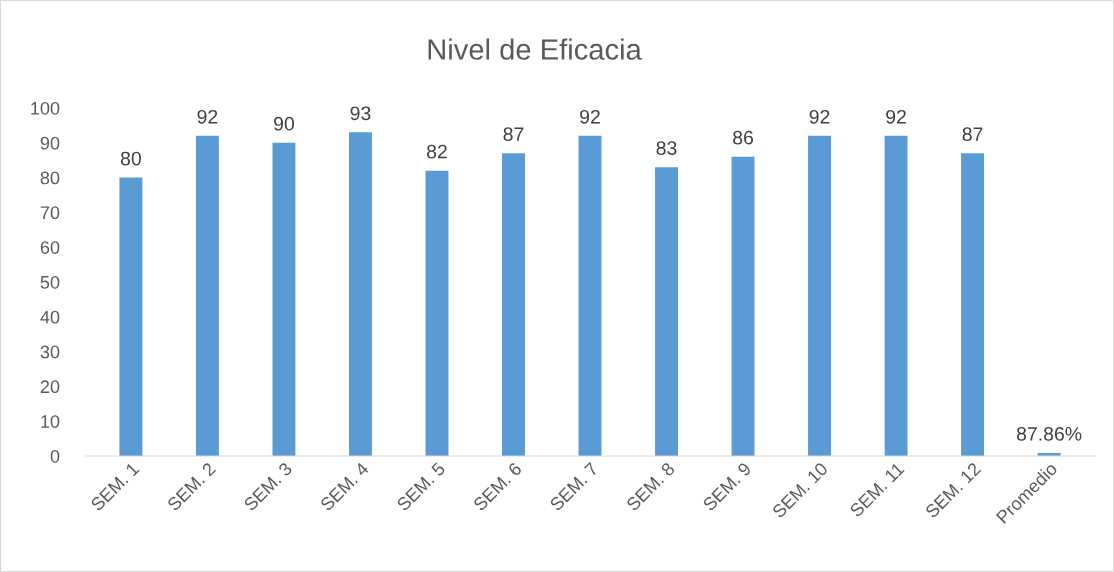  I want to click on data-label: 86, so click(743, 137).